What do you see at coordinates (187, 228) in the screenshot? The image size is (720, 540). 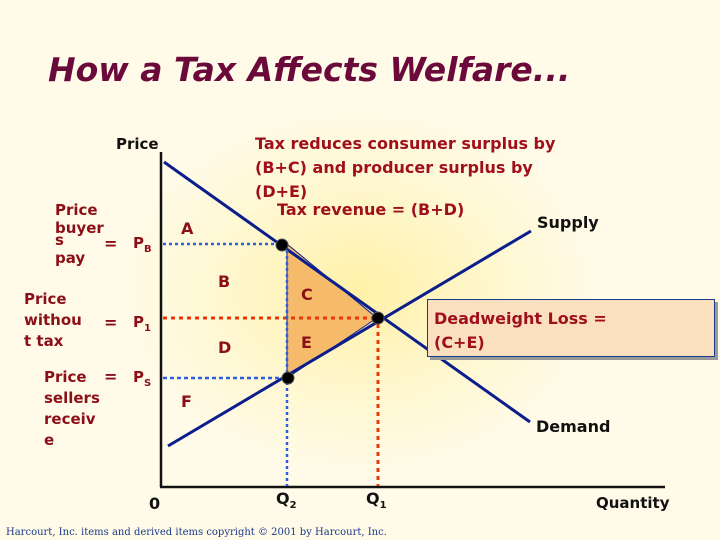 I see `area-a-label: A` at bounding box center [187, 228].